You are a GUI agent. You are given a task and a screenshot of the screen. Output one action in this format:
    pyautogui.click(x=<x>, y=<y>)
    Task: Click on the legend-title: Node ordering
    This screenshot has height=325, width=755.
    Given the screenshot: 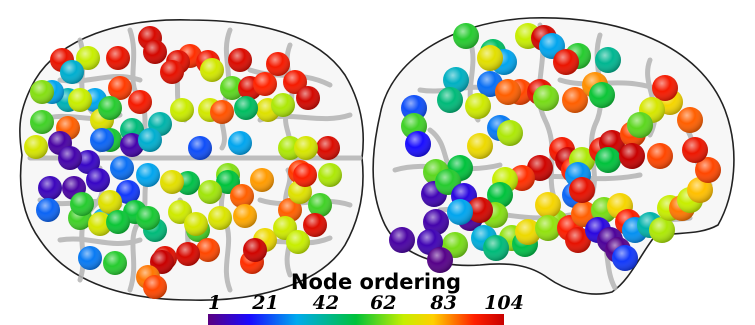 What is the action you would take?
    pyautogui.click(x=376, y=282)
    